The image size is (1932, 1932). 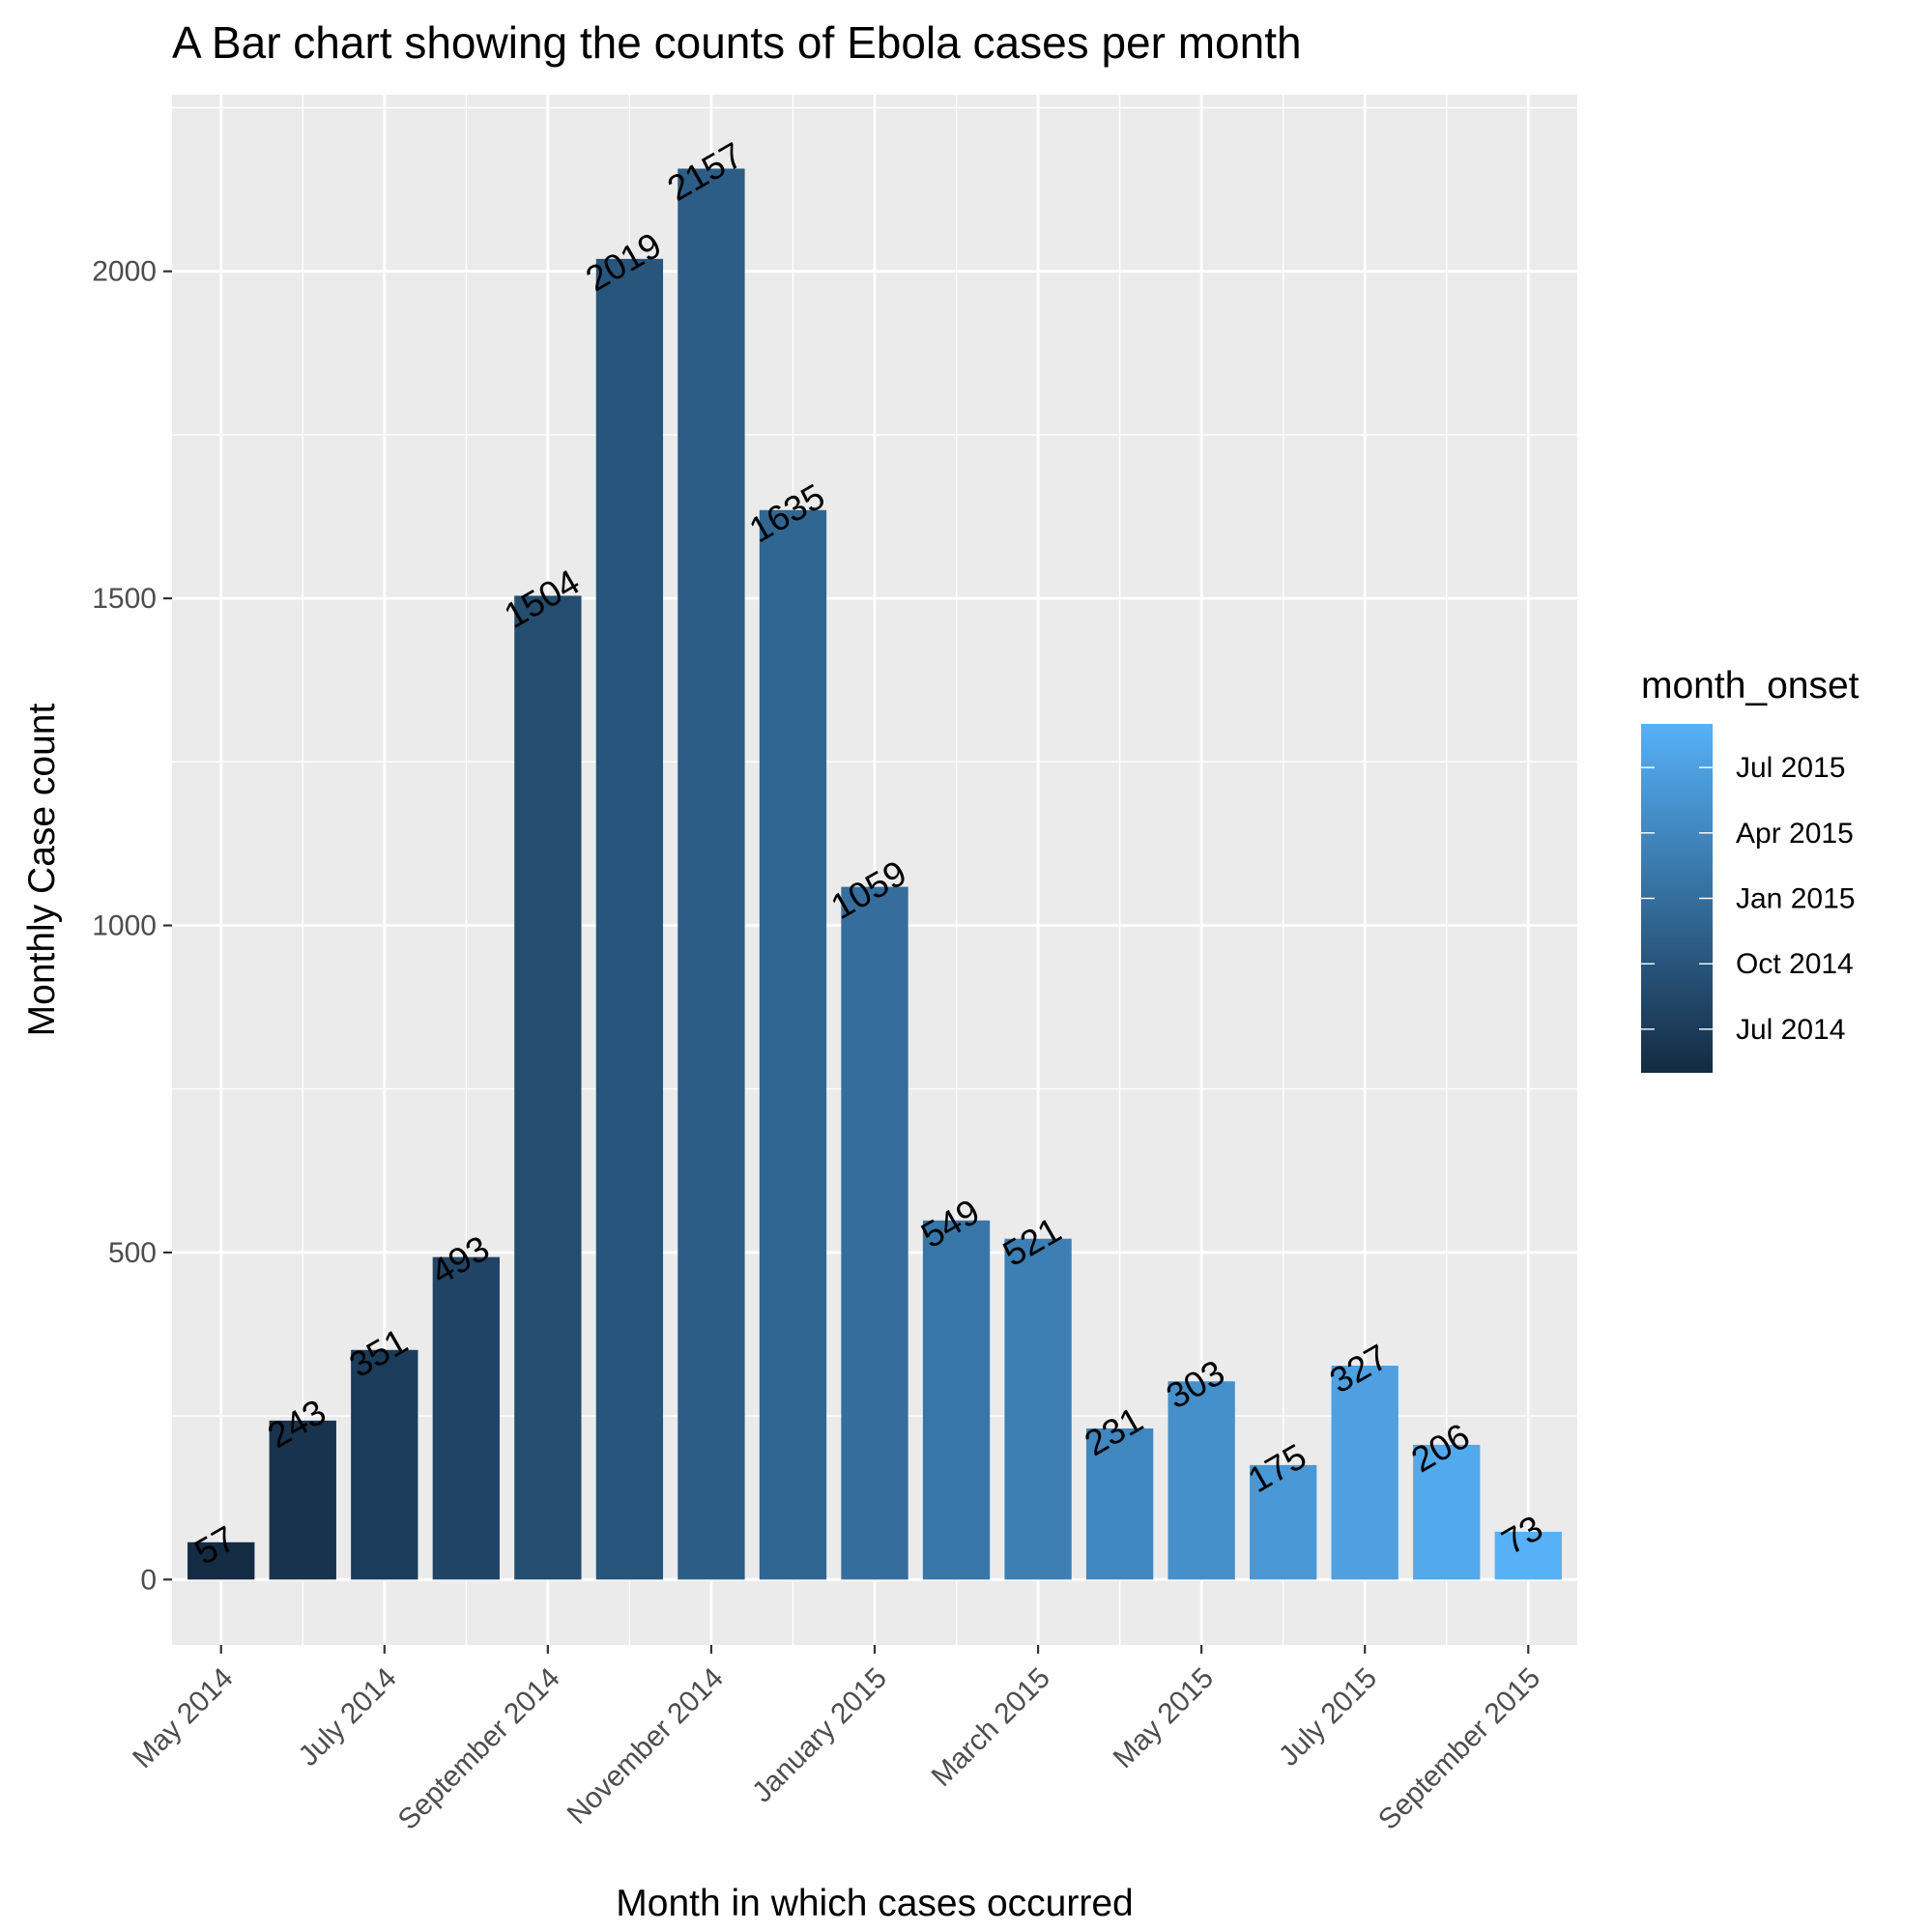 I want to click on x-tick-label: May 2015, so click(x=1164, y=1718).